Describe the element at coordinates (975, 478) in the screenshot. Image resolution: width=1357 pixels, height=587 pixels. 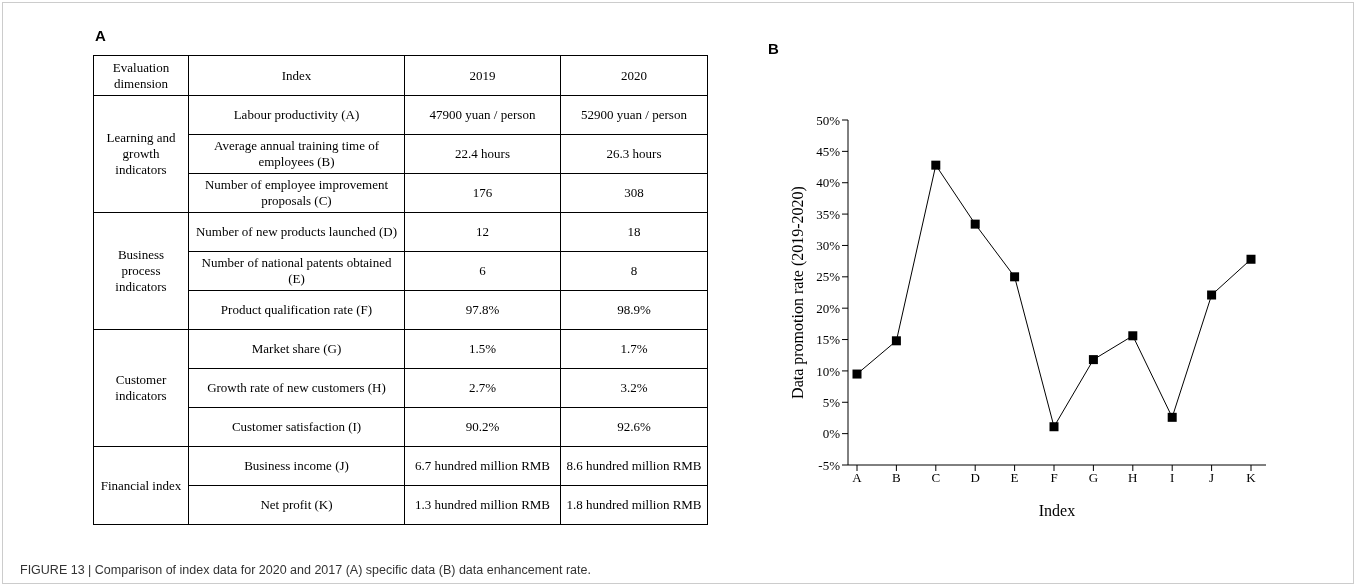
I see `x-tick-label: D` at that location.